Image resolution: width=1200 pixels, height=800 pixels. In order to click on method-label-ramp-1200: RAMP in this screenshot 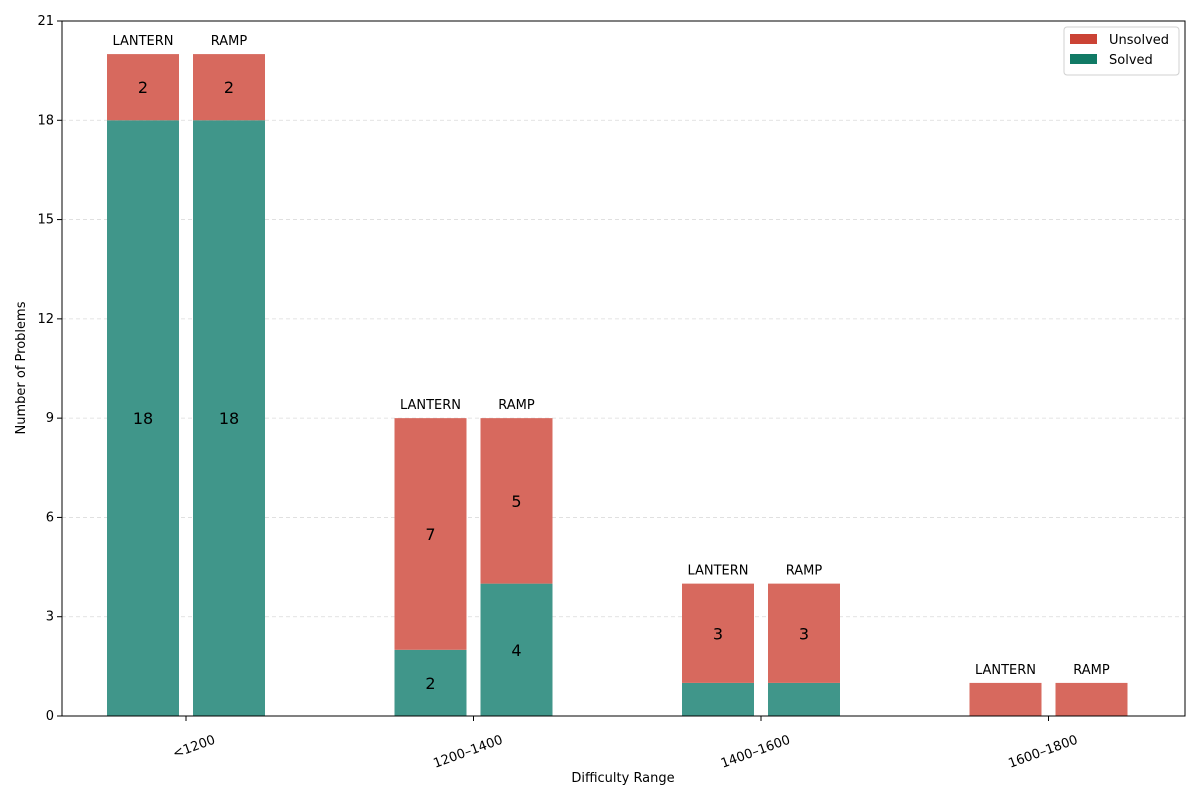, I will do `click(229, 41)`.